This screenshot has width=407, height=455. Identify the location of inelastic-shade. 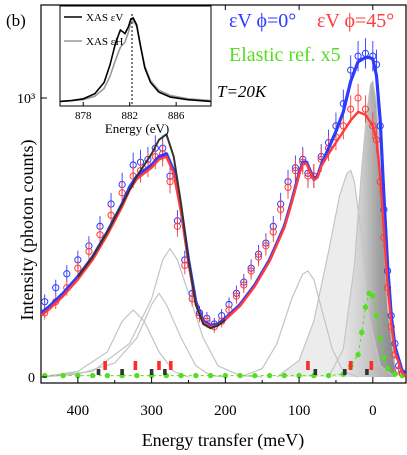
(336, 273).